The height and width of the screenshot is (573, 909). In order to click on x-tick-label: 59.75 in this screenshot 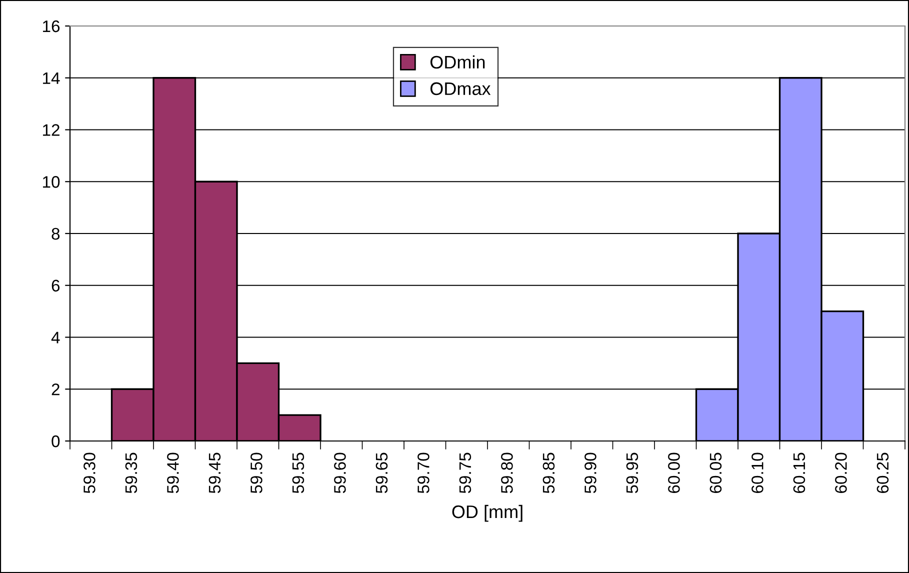, I will do `click(465, 473)`.